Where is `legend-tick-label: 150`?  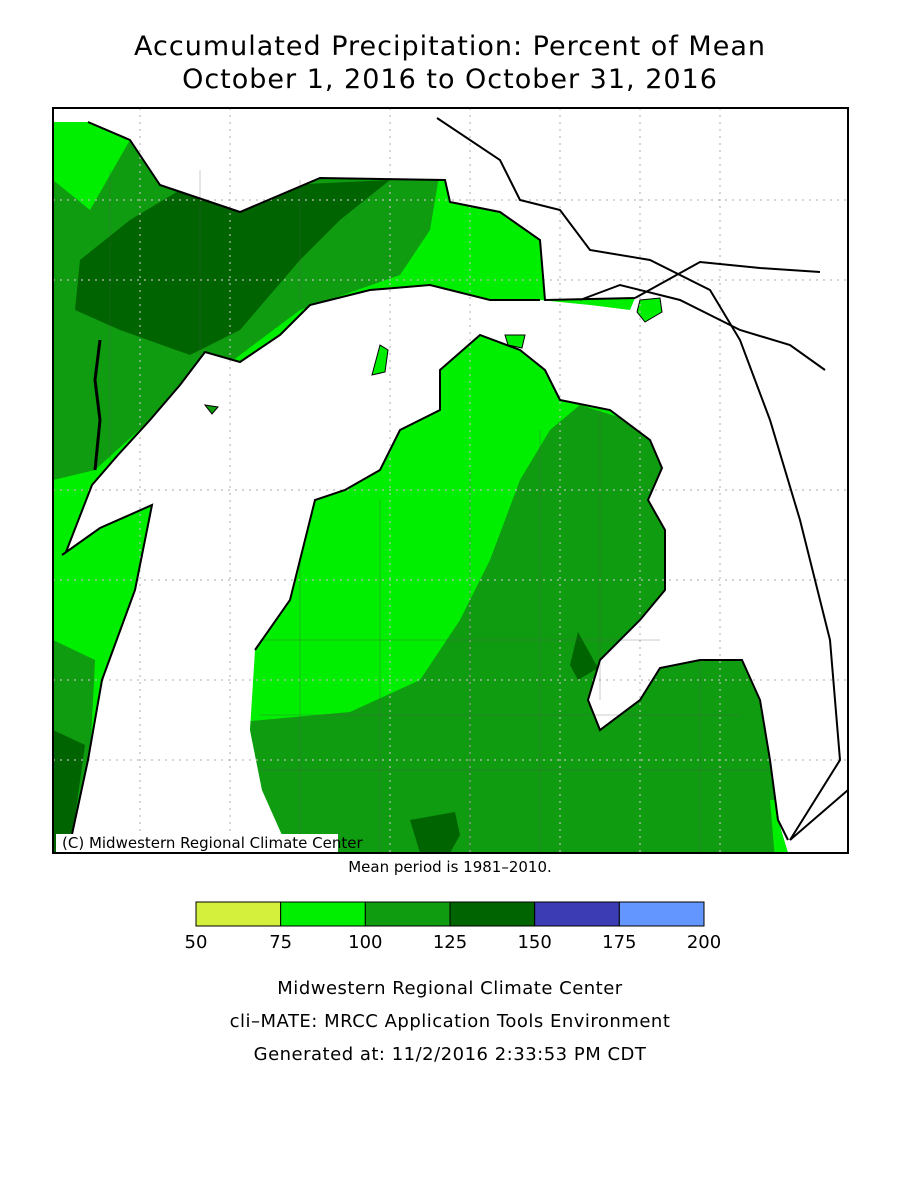 legend-tick-label: 150 is located at coordinates (534, 942).